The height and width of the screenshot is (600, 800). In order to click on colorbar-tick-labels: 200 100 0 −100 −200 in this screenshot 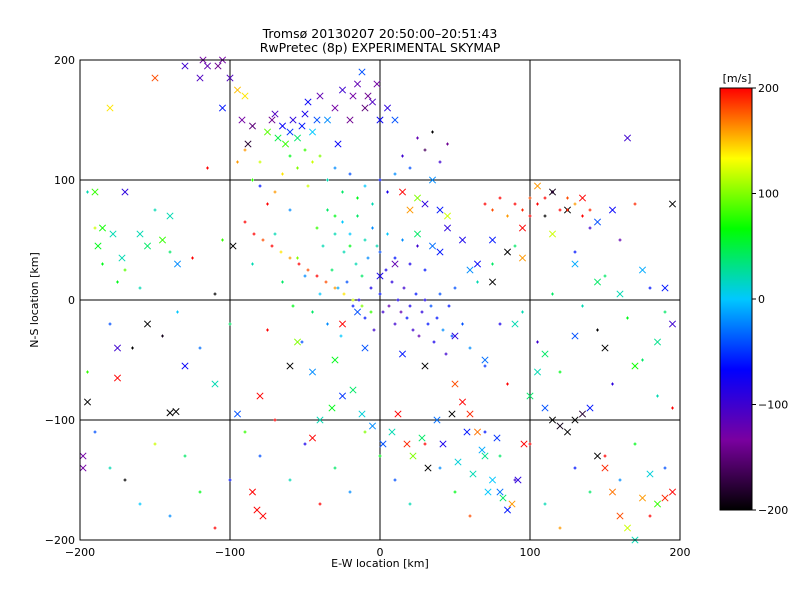, I will do `click(770, 299)`.